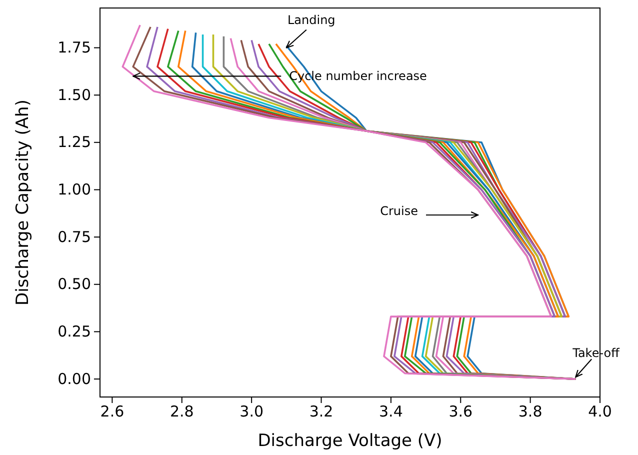  Describe the element at coordinates (252, 411) in the screenshot. I see `x-tick-label: 3.0` at that location.